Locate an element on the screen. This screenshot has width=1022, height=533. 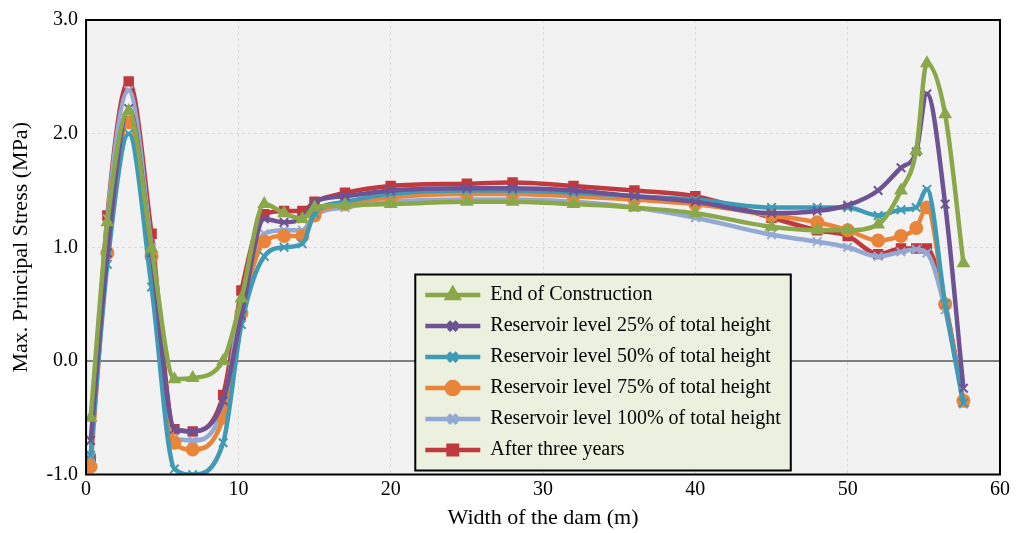
x-tick-label: 30 is located at coordinates (543, 487).